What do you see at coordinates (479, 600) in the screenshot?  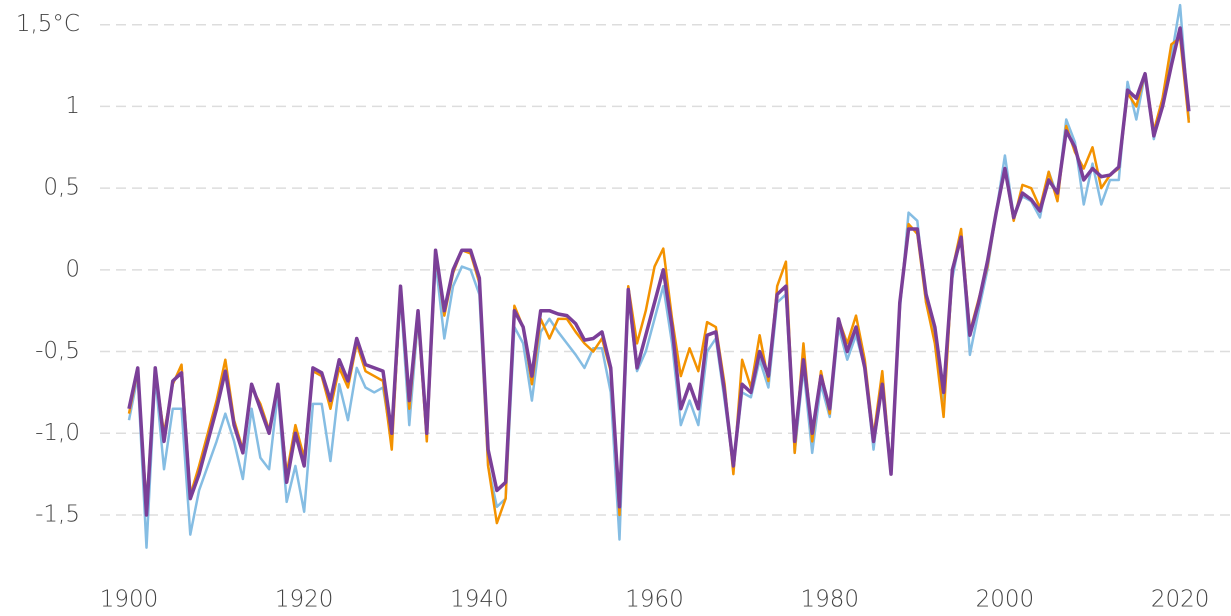 I see `x-tick-label: 1940` at bounding box center [479, 600].